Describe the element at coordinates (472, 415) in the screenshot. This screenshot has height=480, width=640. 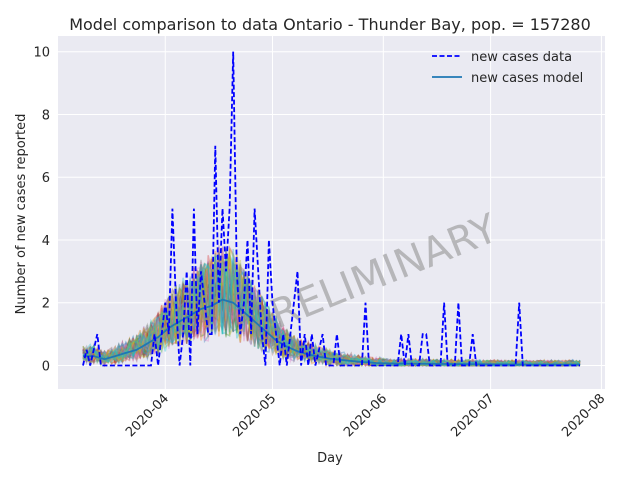
I see `x-tick-label: 2020-07` at that location.